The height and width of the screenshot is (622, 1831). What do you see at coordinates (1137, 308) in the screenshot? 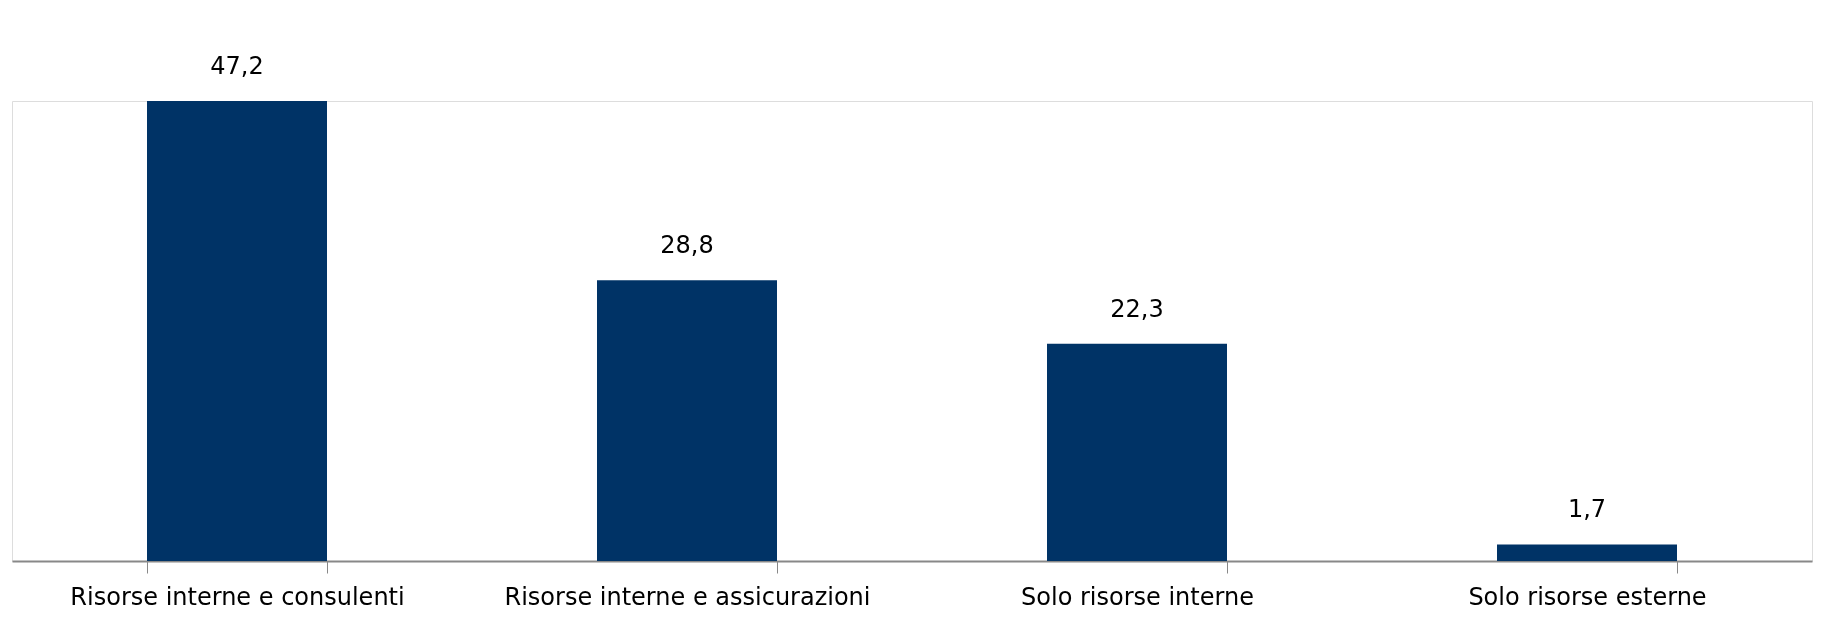
I see `data-label: 22,3` at bounding box center [1137, 308].